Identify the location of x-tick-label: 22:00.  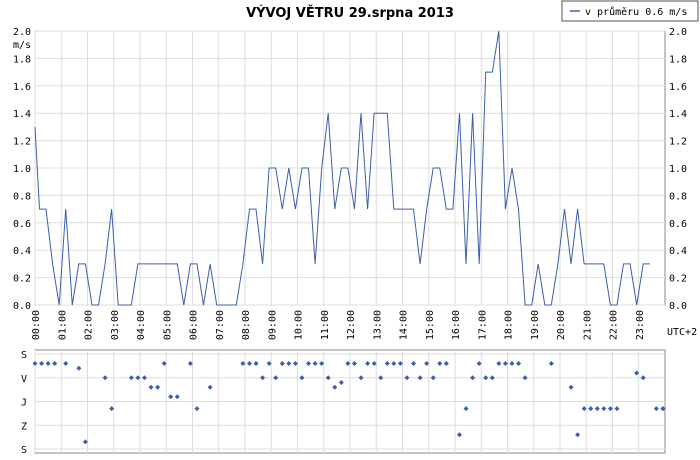
(614, 325).